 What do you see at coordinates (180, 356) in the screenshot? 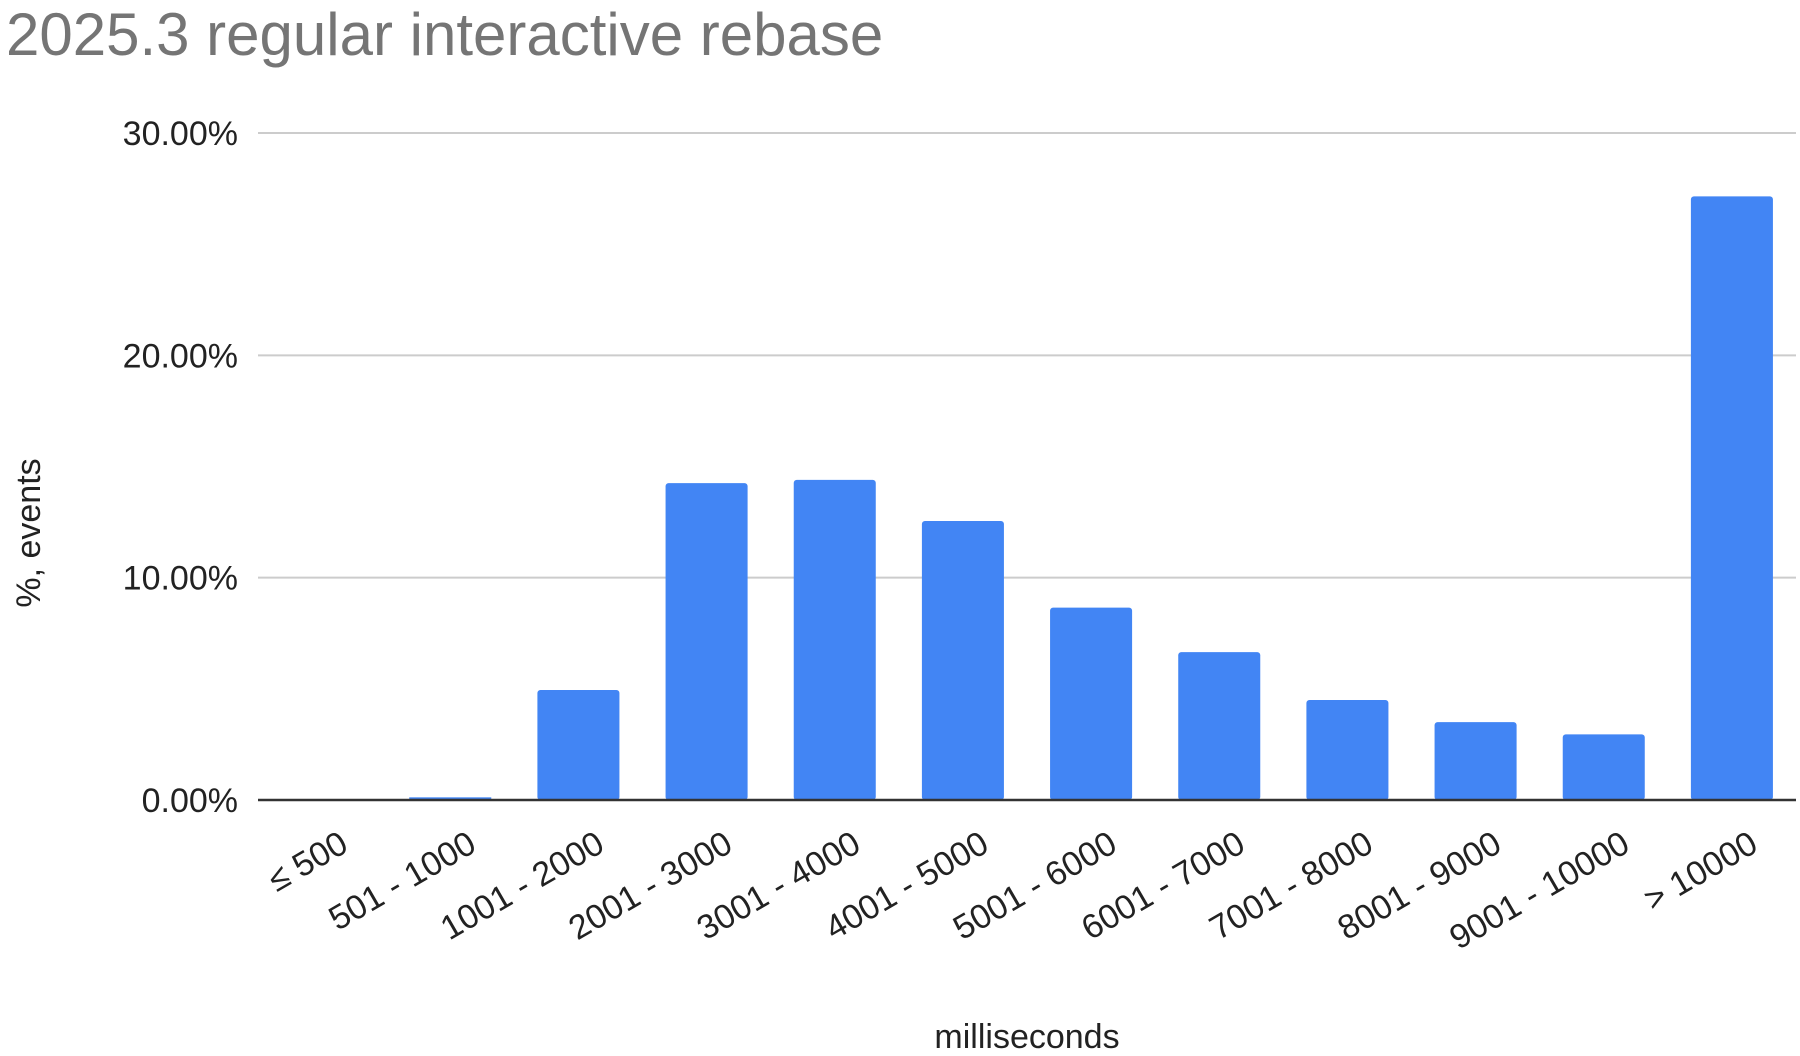
I see `y-tick-label: 20.00%` at bounding box center [180, 356].